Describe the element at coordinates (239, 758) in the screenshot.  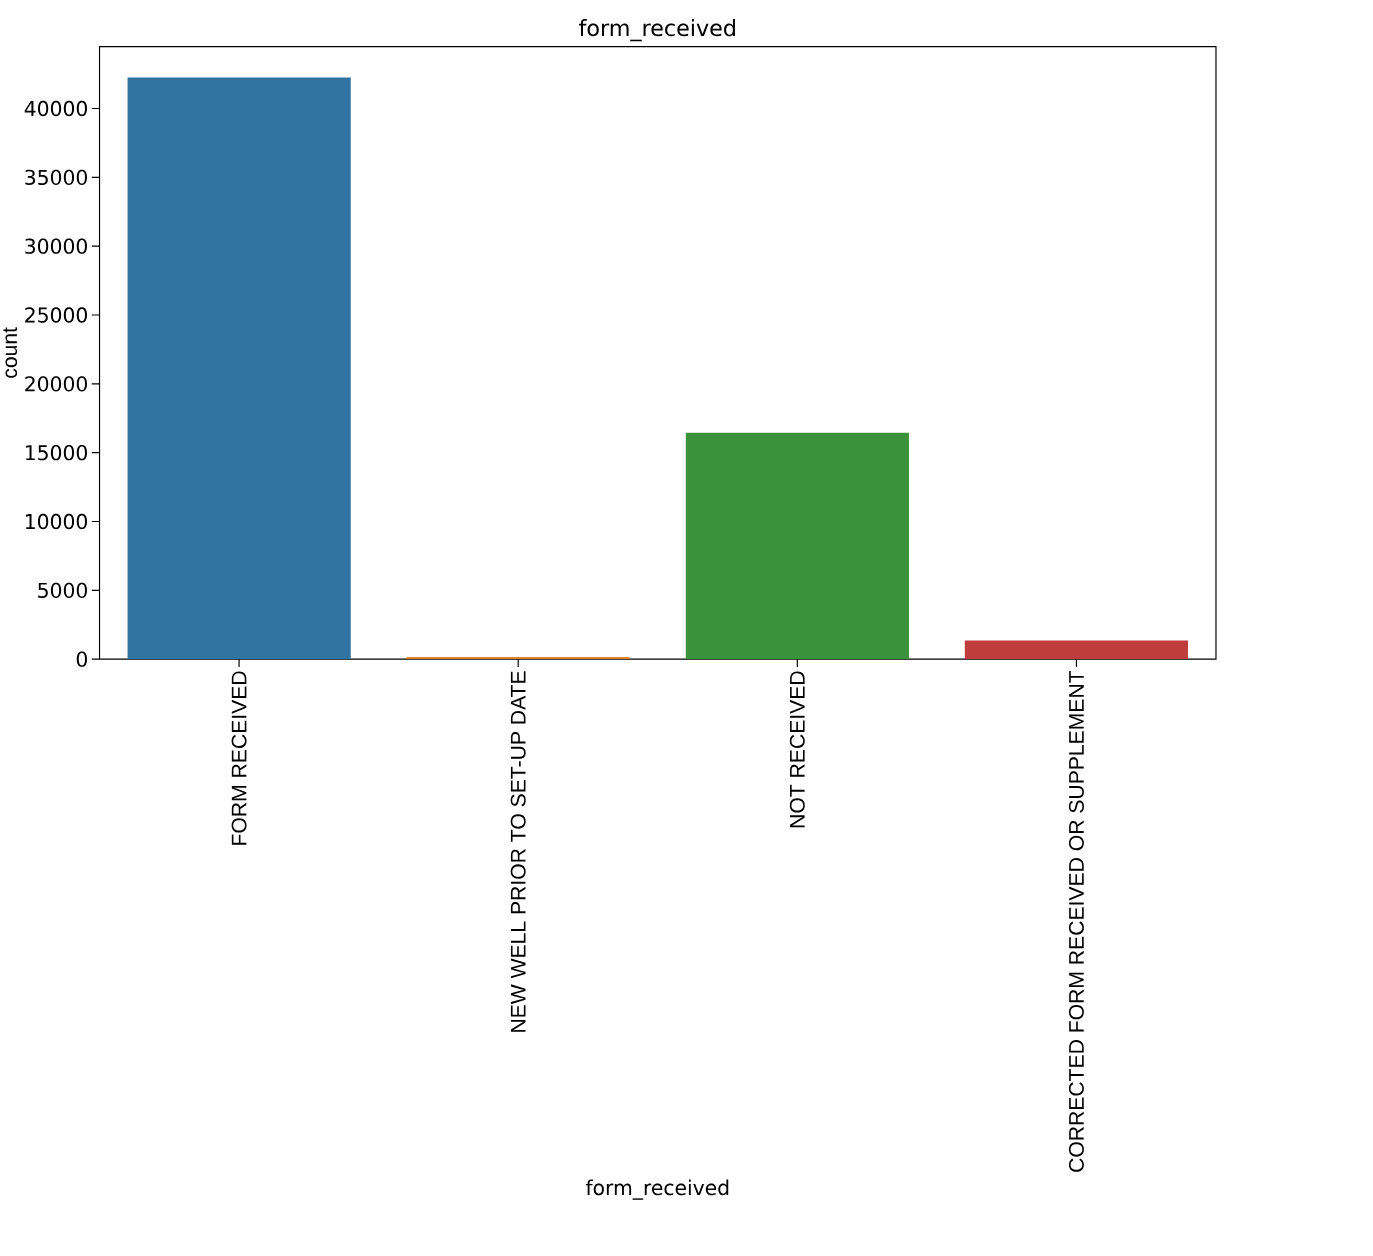
I see `x-tick-label: FORM RECEIVED` at that location.